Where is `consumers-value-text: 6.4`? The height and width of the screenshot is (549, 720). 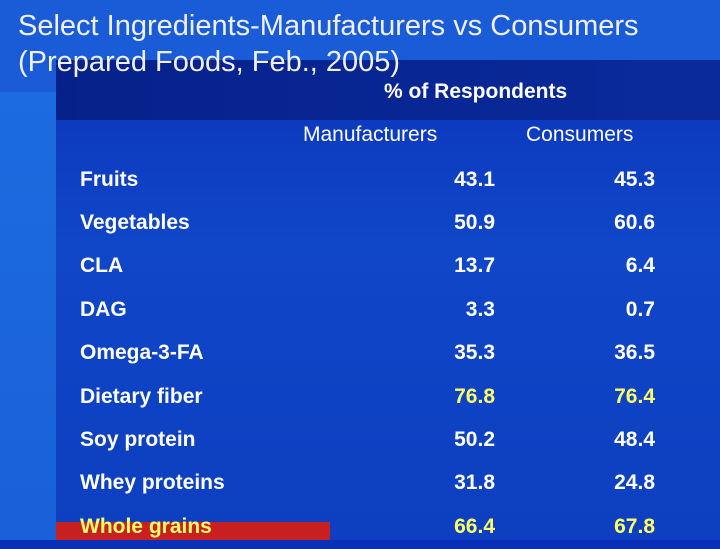
consumers-value-text: 6.4 is located at coordinates (640, 266).